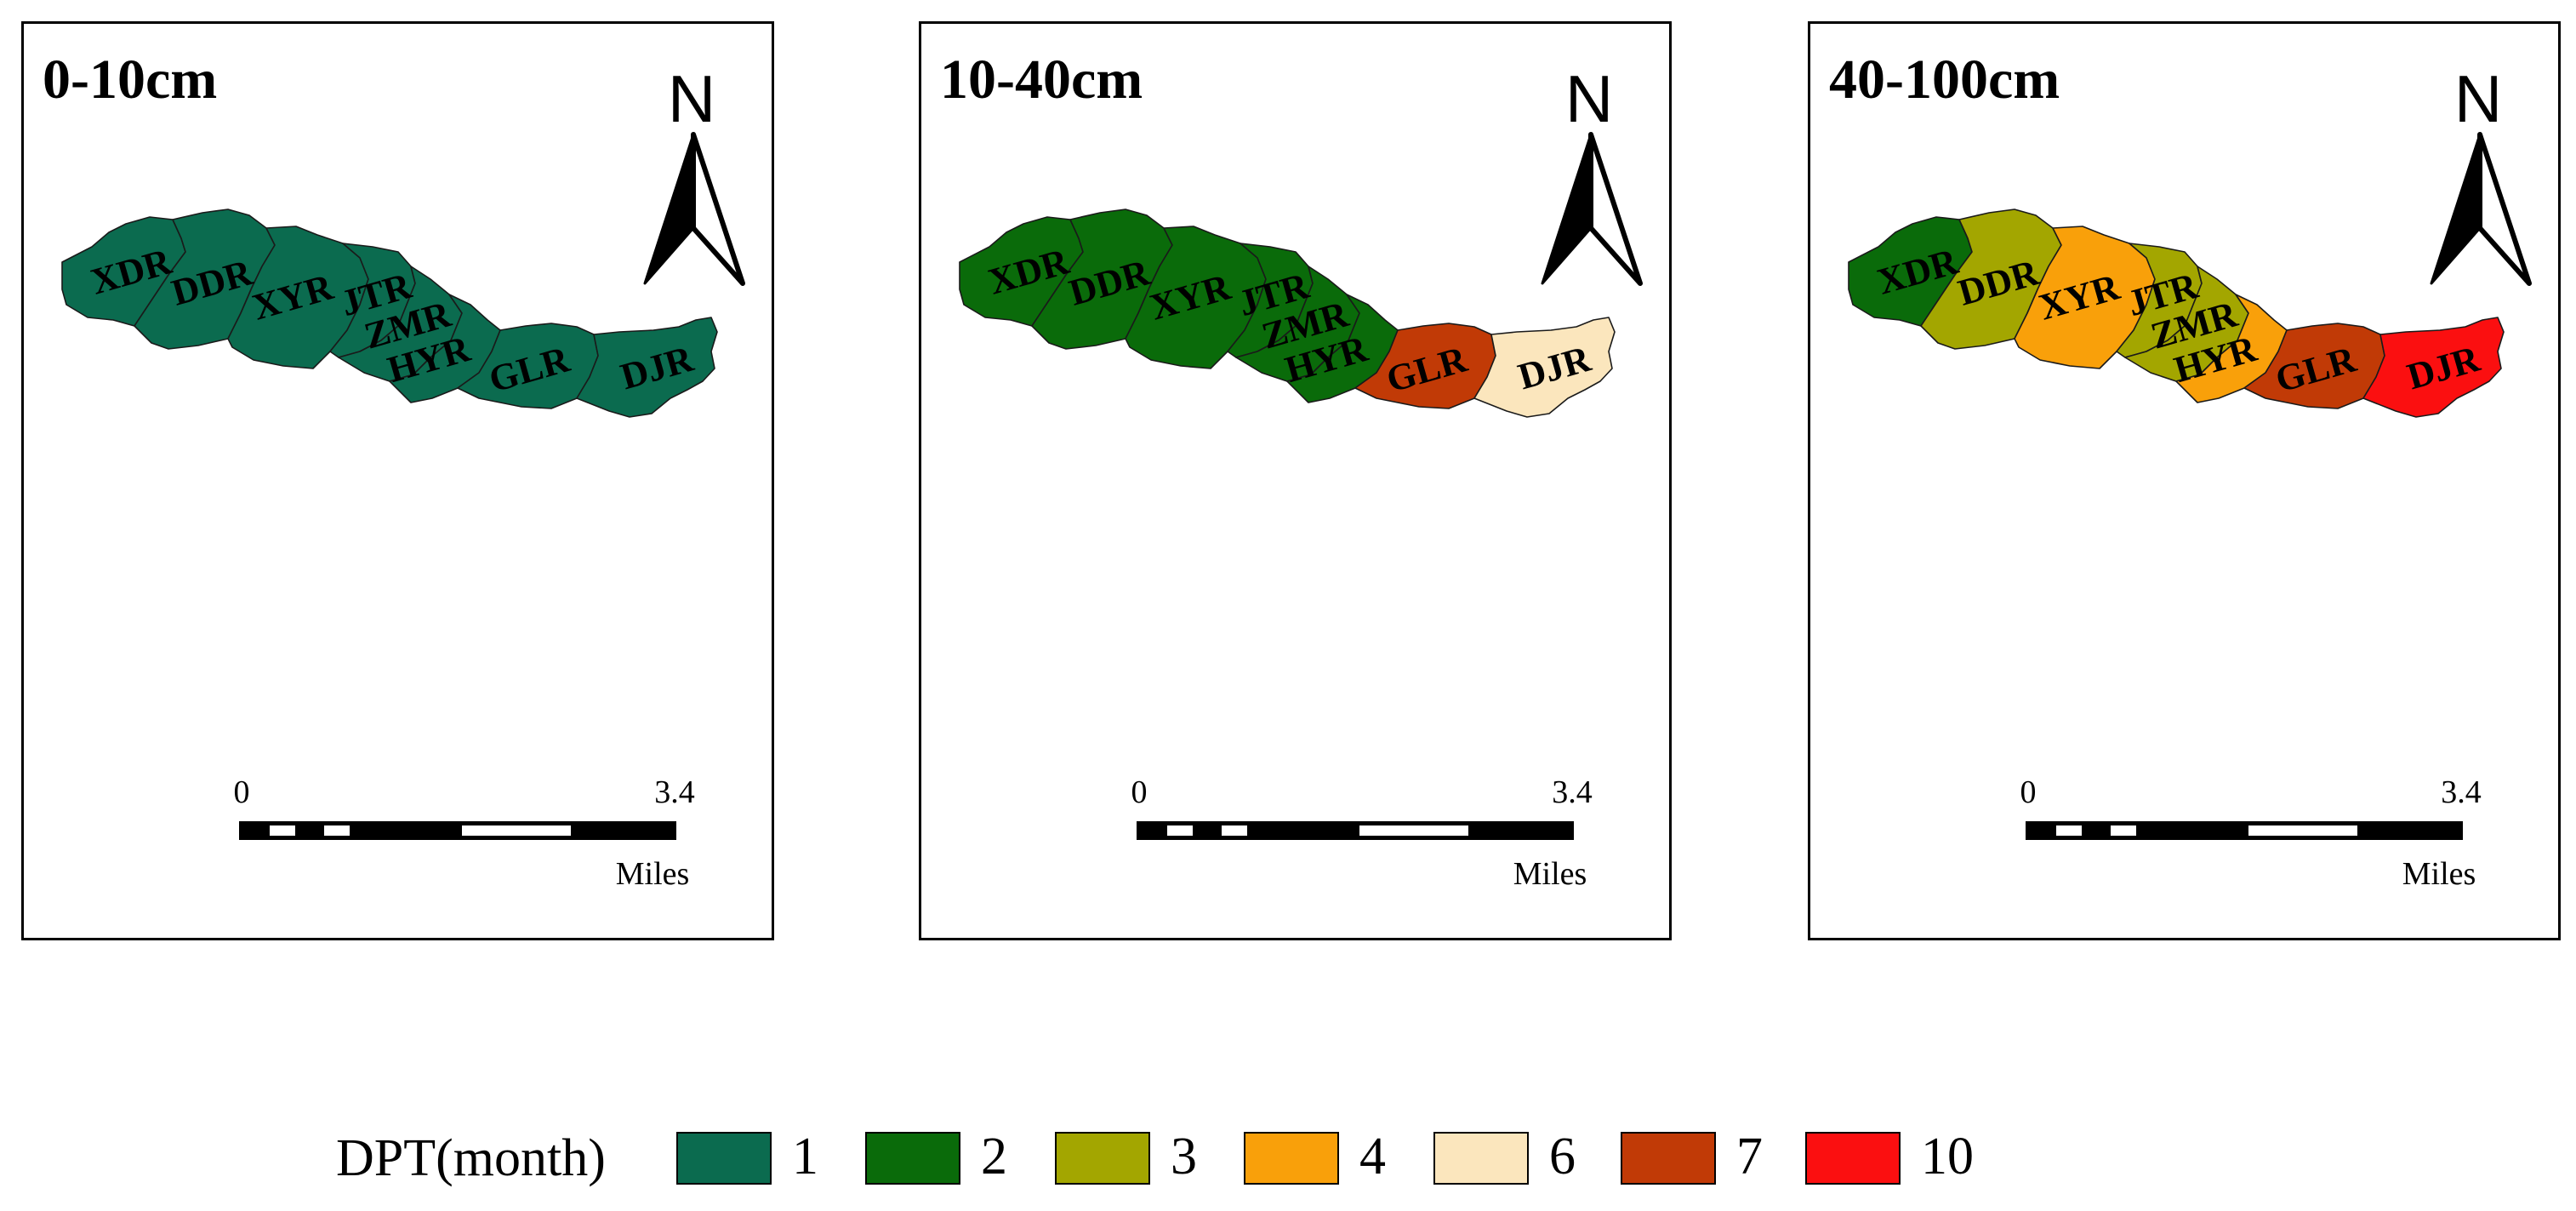 The width and height of the screenshot is (2576, 1211). Describe the element at coordinates (1041, 80) in the screenshot. I see `panel-title: 10-40cm` at that location.